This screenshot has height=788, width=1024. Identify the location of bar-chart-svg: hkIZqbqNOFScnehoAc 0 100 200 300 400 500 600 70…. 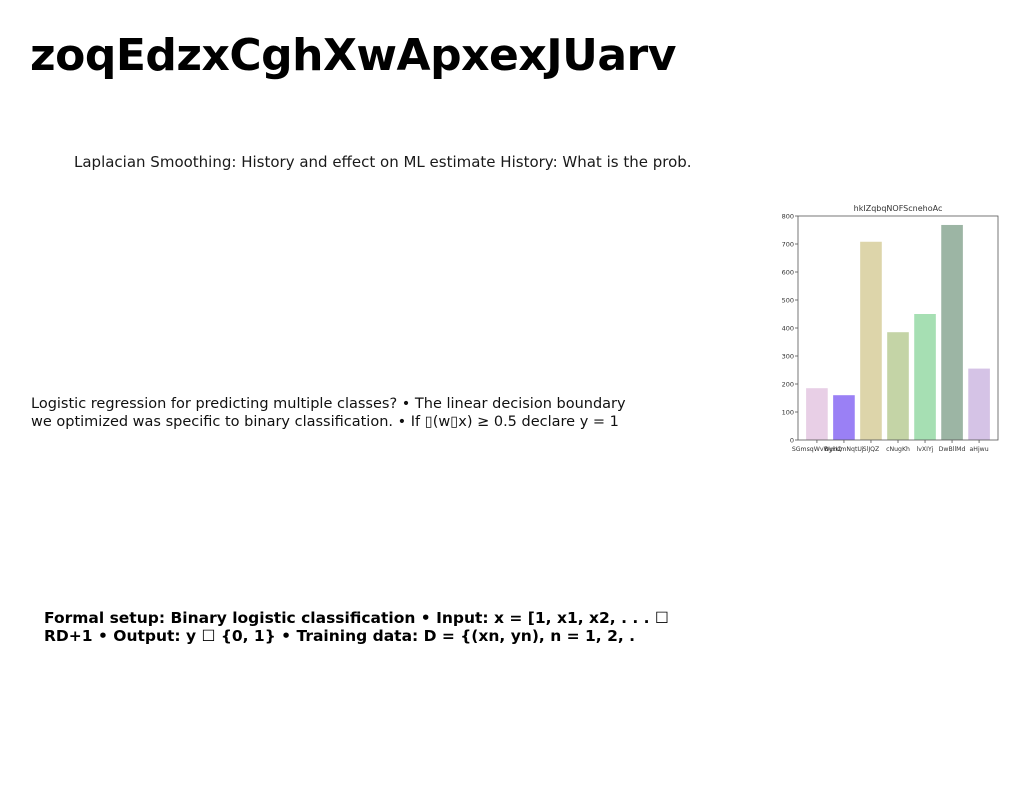
(890, 328).